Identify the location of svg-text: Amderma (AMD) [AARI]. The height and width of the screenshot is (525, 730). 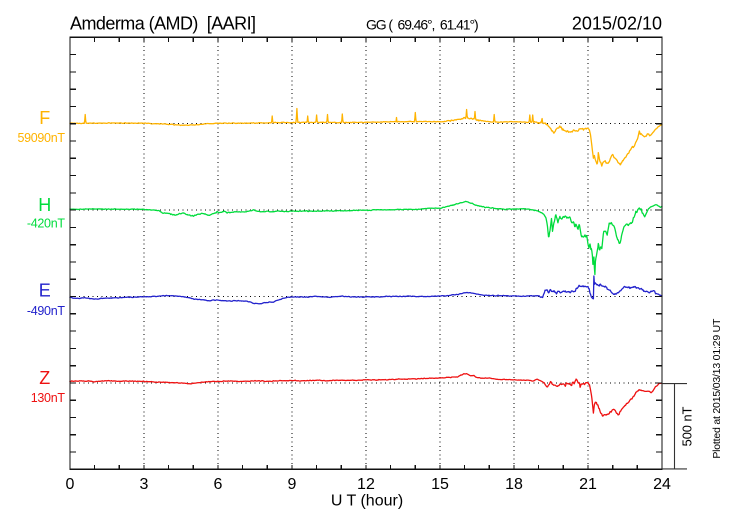
(162, 24).